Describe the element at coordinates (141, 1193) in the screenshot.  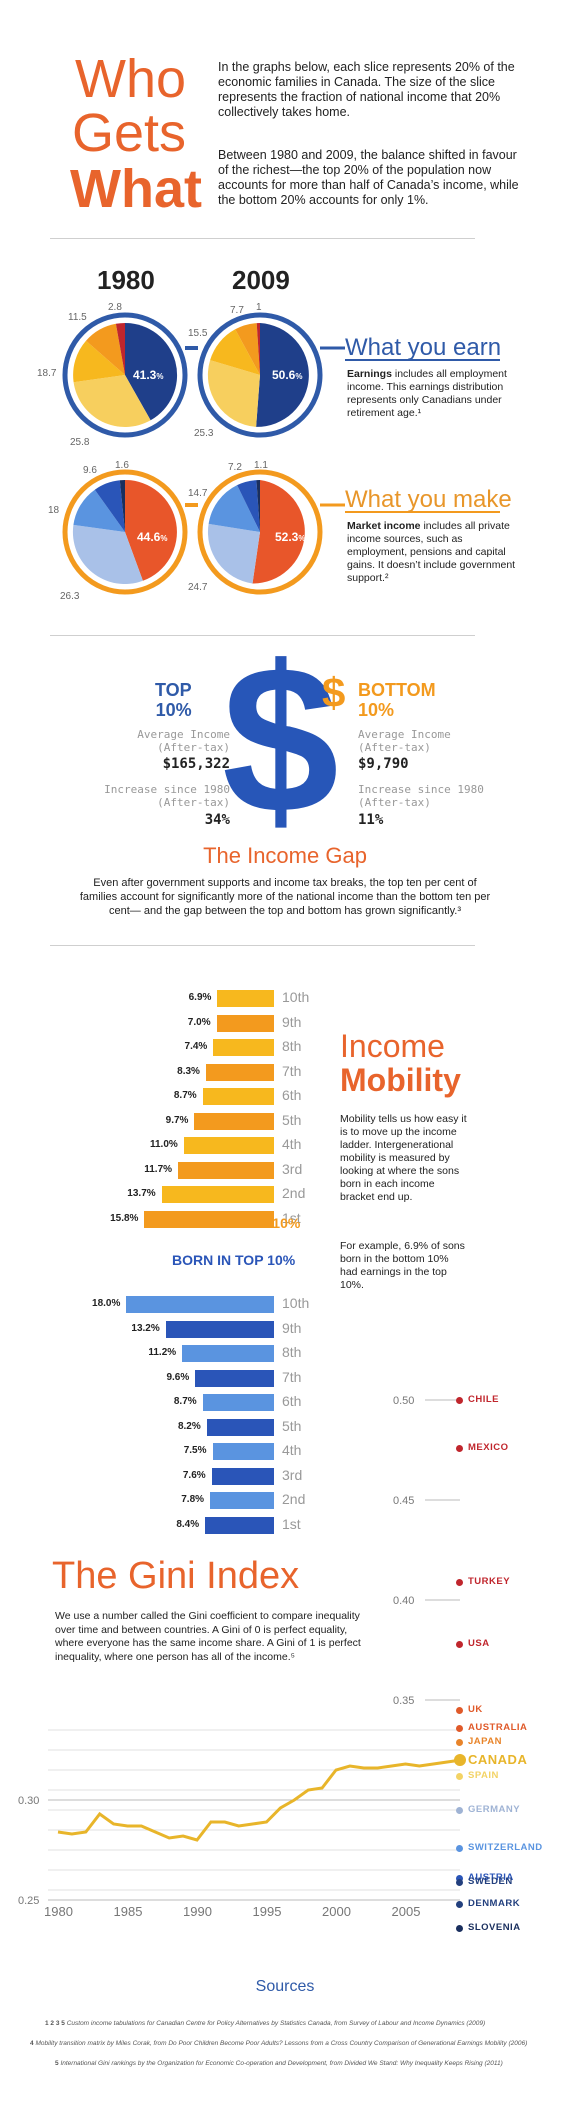
I see `bottom-10-value-label: 13.7%` at that location.